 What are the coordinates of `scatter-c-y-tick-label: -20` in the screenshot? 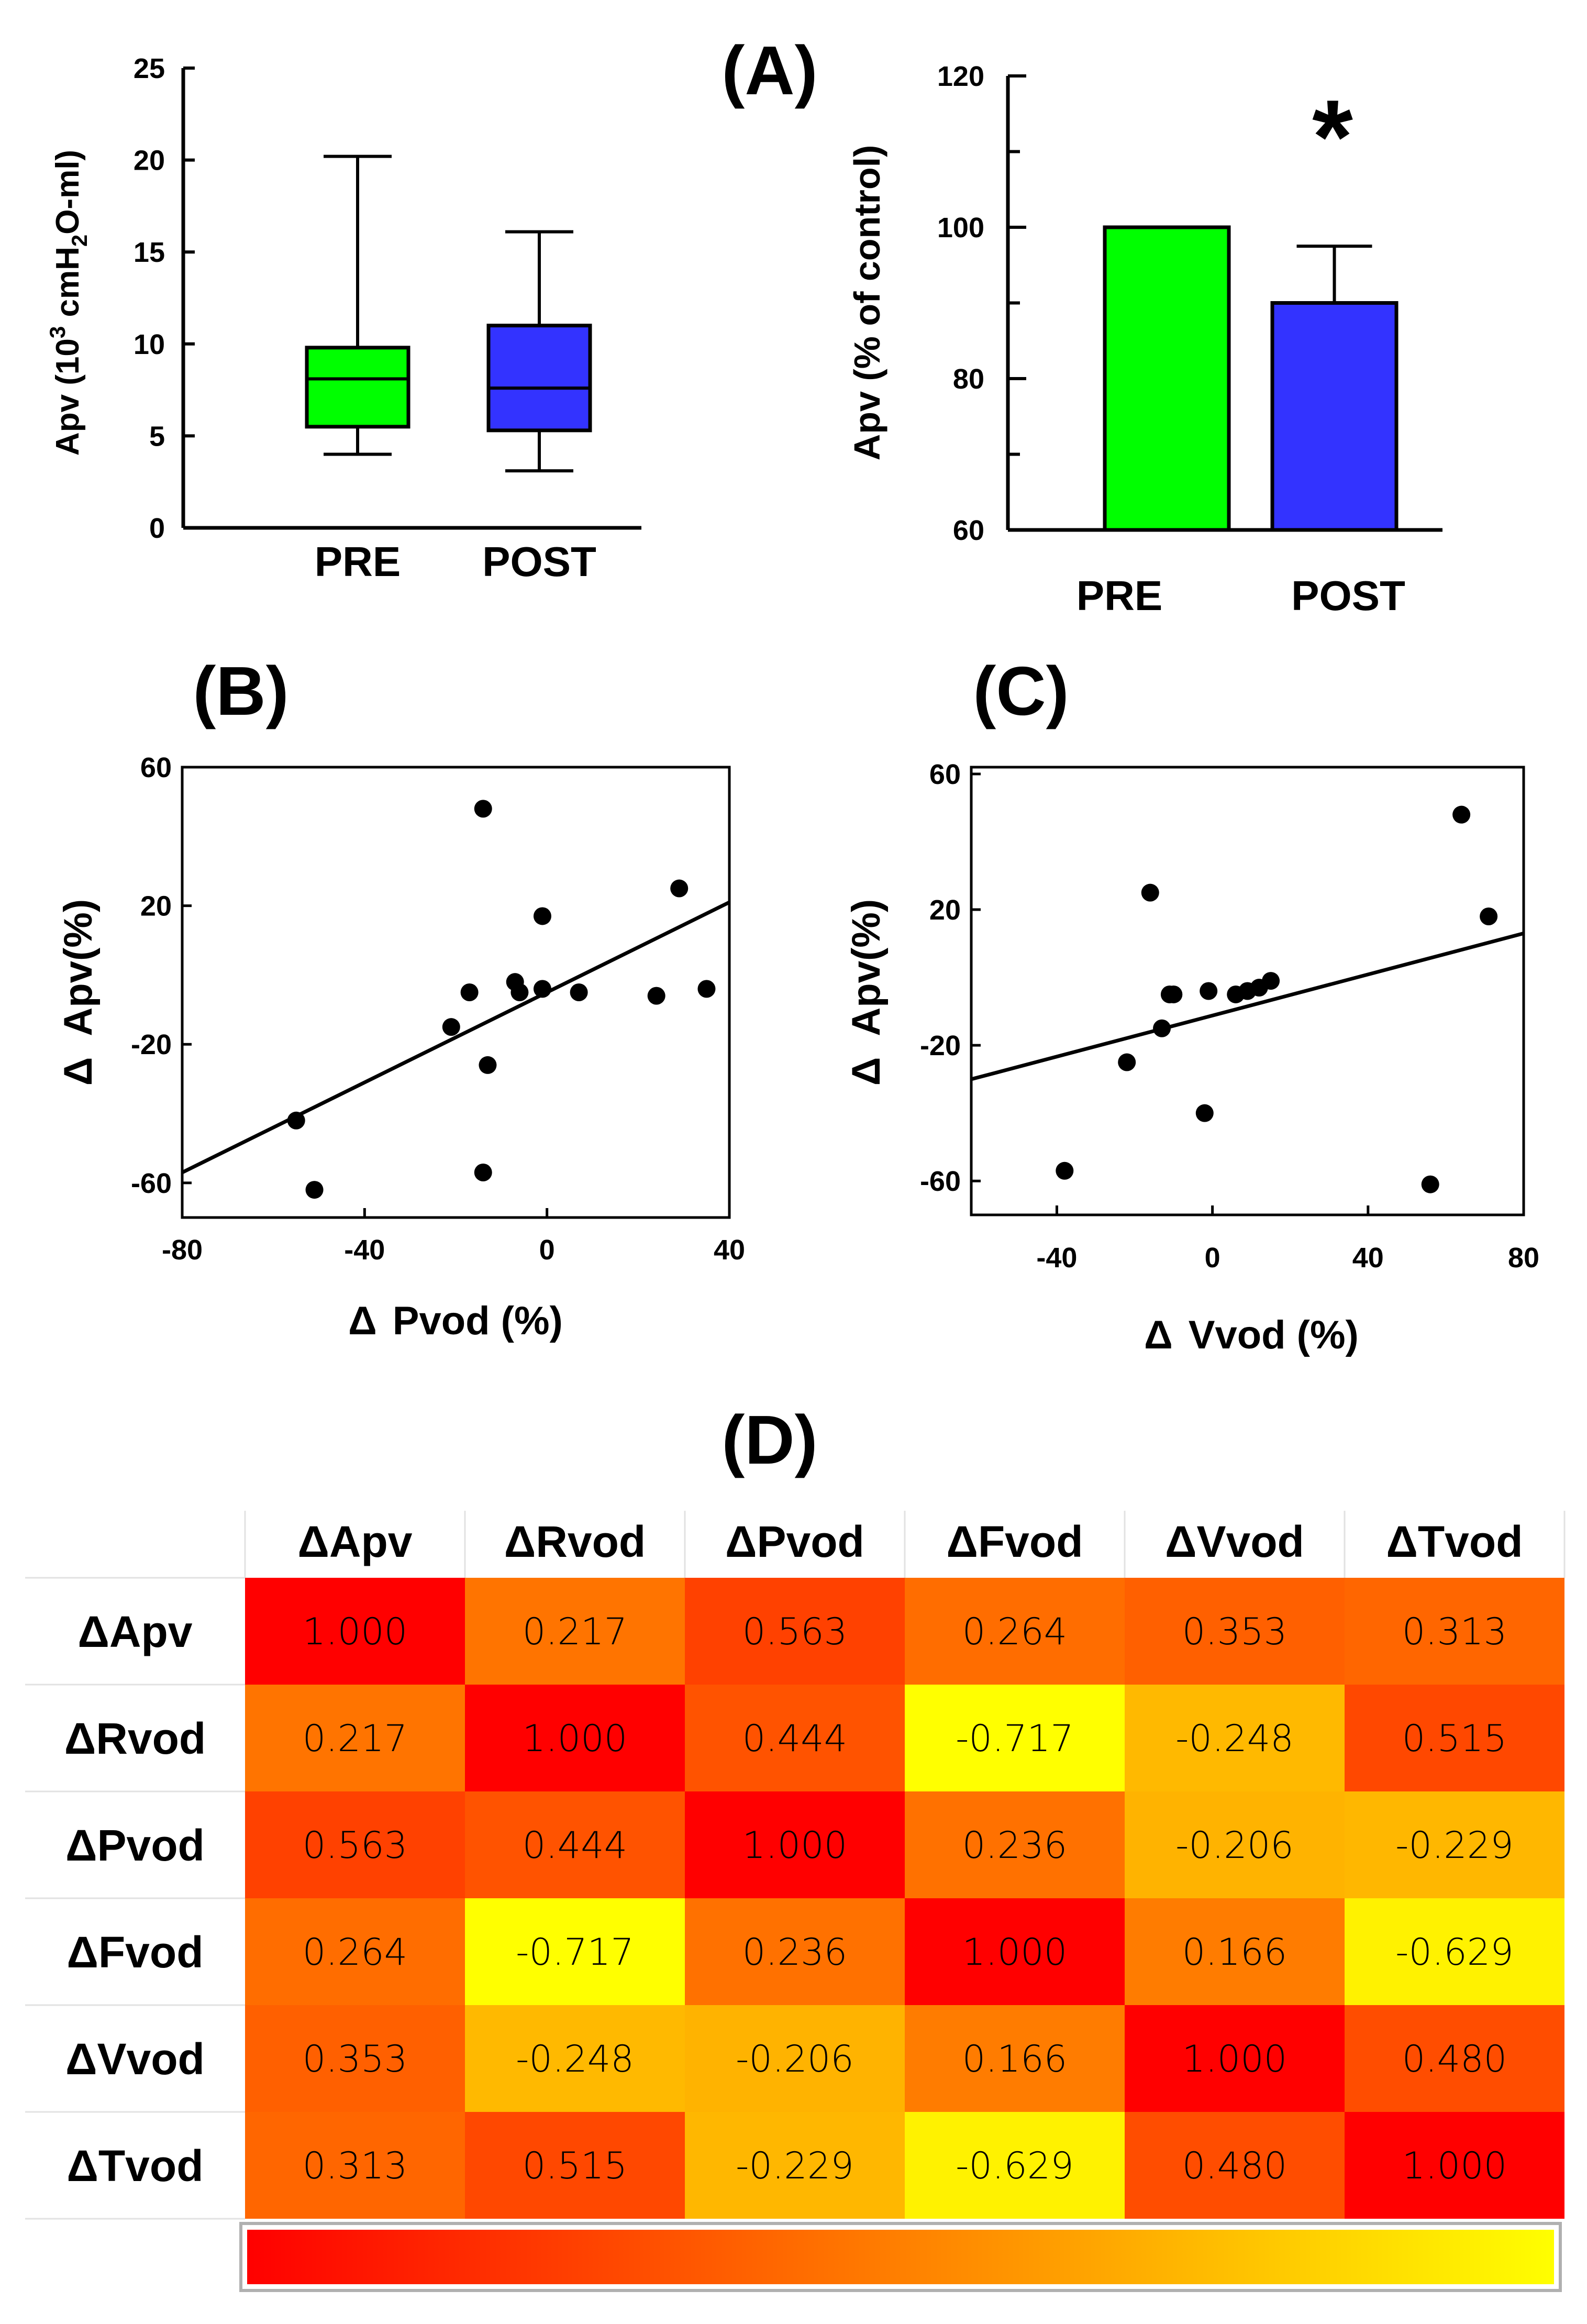 It's located at (940, 1045).